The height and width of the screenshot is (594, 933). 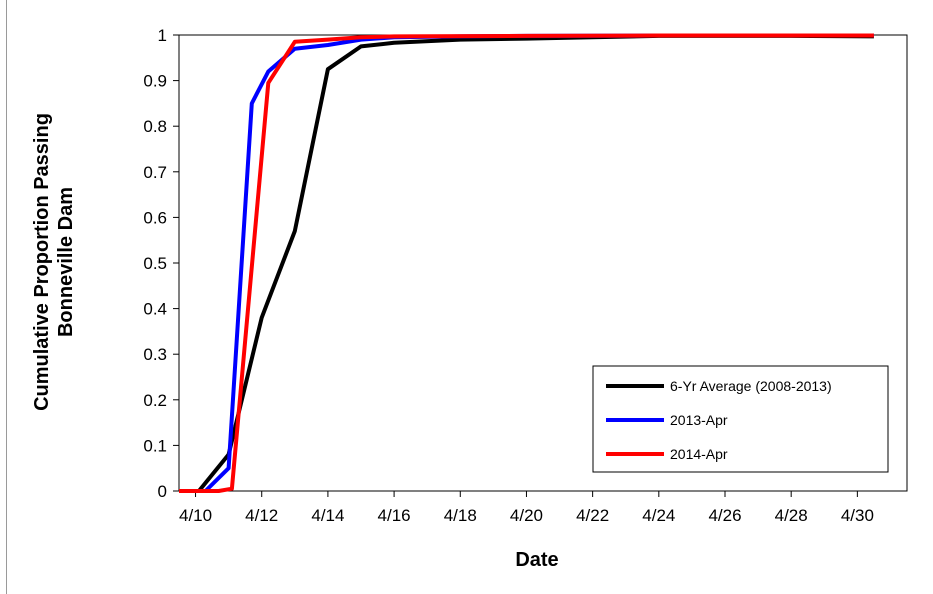 What do you see at coordinates (155, 126) in the screenshot?
I see `y-tick-label: 0.8` at bounding box center [155, 126].